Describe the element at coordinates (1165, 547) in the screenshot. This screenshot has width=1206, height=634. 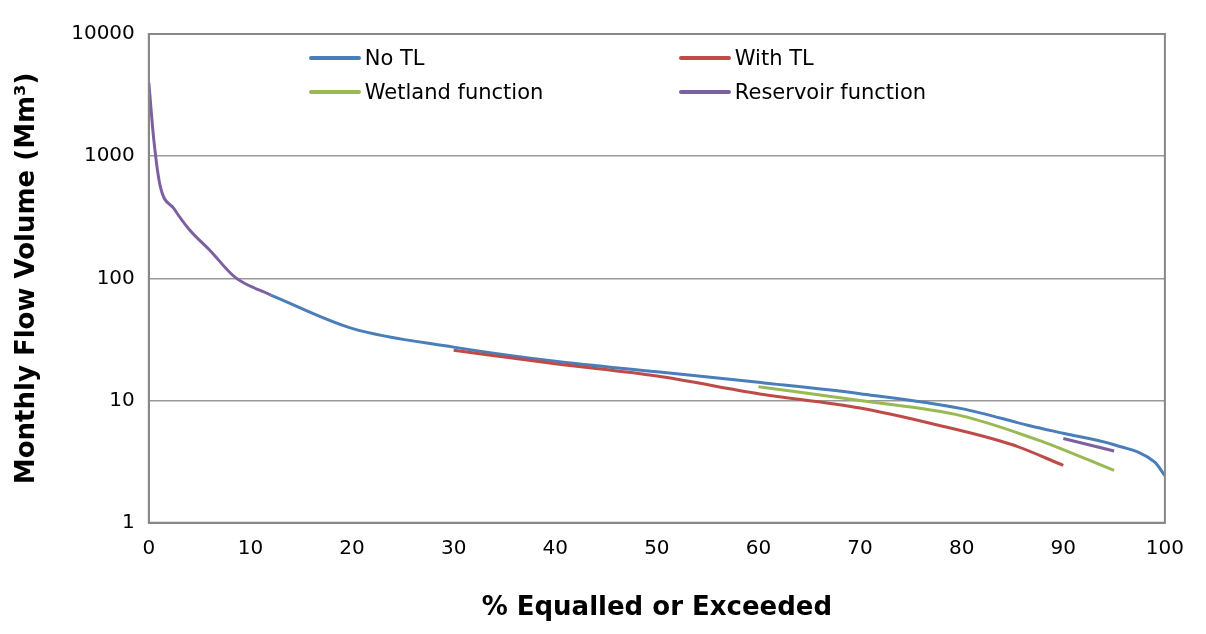
I see `x-tick-label: 100` at that location.